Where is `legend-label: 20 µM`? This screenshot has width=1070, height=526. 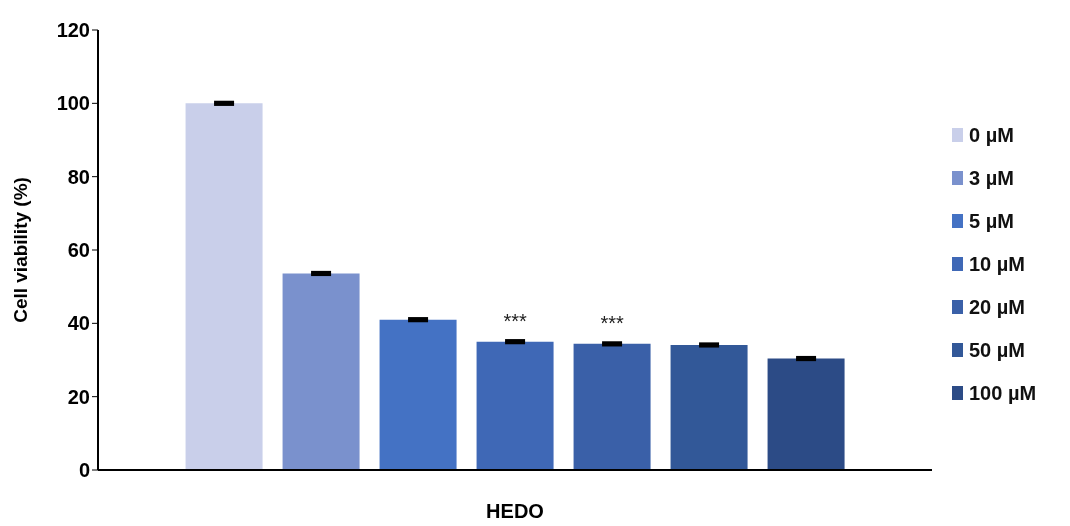 legend-label: 20 µM is located at coordinates (997, 307).